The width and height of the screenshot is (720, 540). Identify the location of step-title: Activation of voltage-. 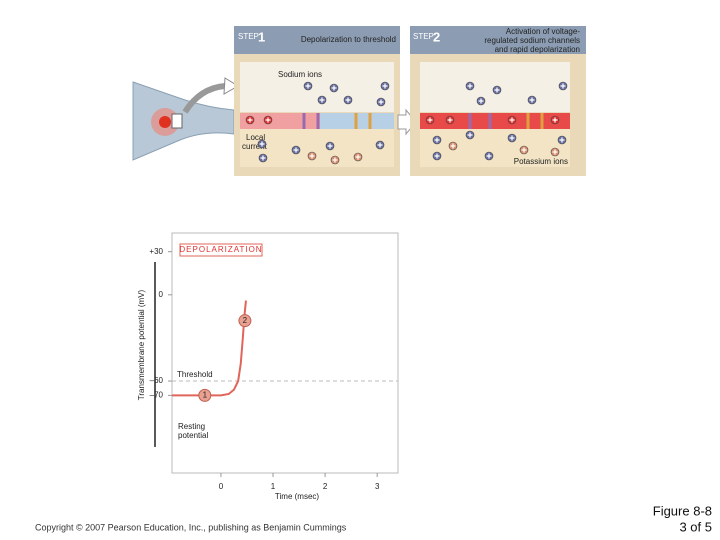
(543, 31).